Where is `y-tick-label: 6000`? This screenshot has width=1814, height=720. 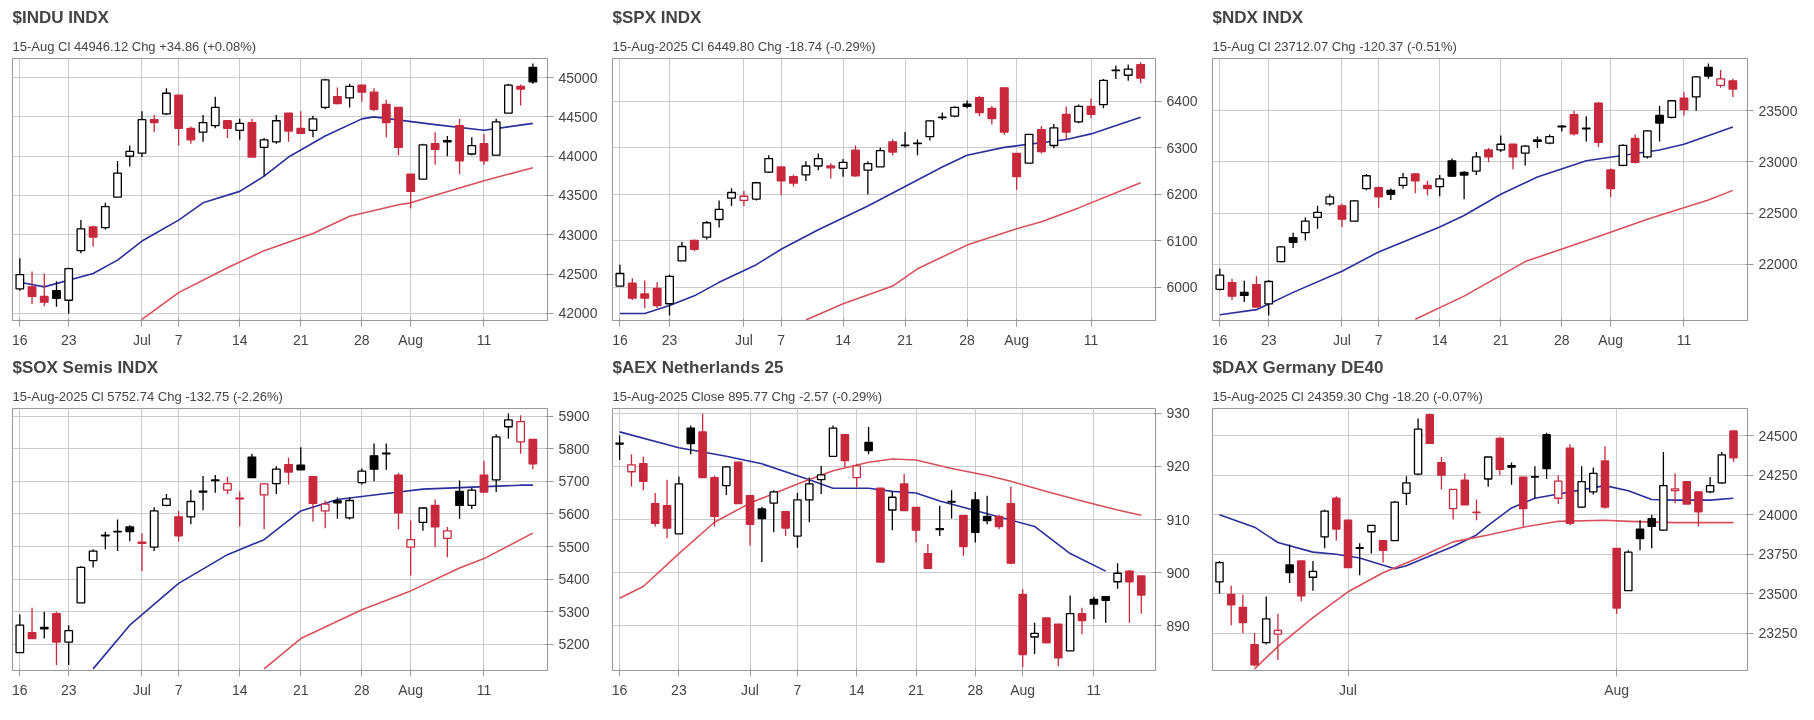 y-tick-label: 6000 is located at coordinates (1182, 287).